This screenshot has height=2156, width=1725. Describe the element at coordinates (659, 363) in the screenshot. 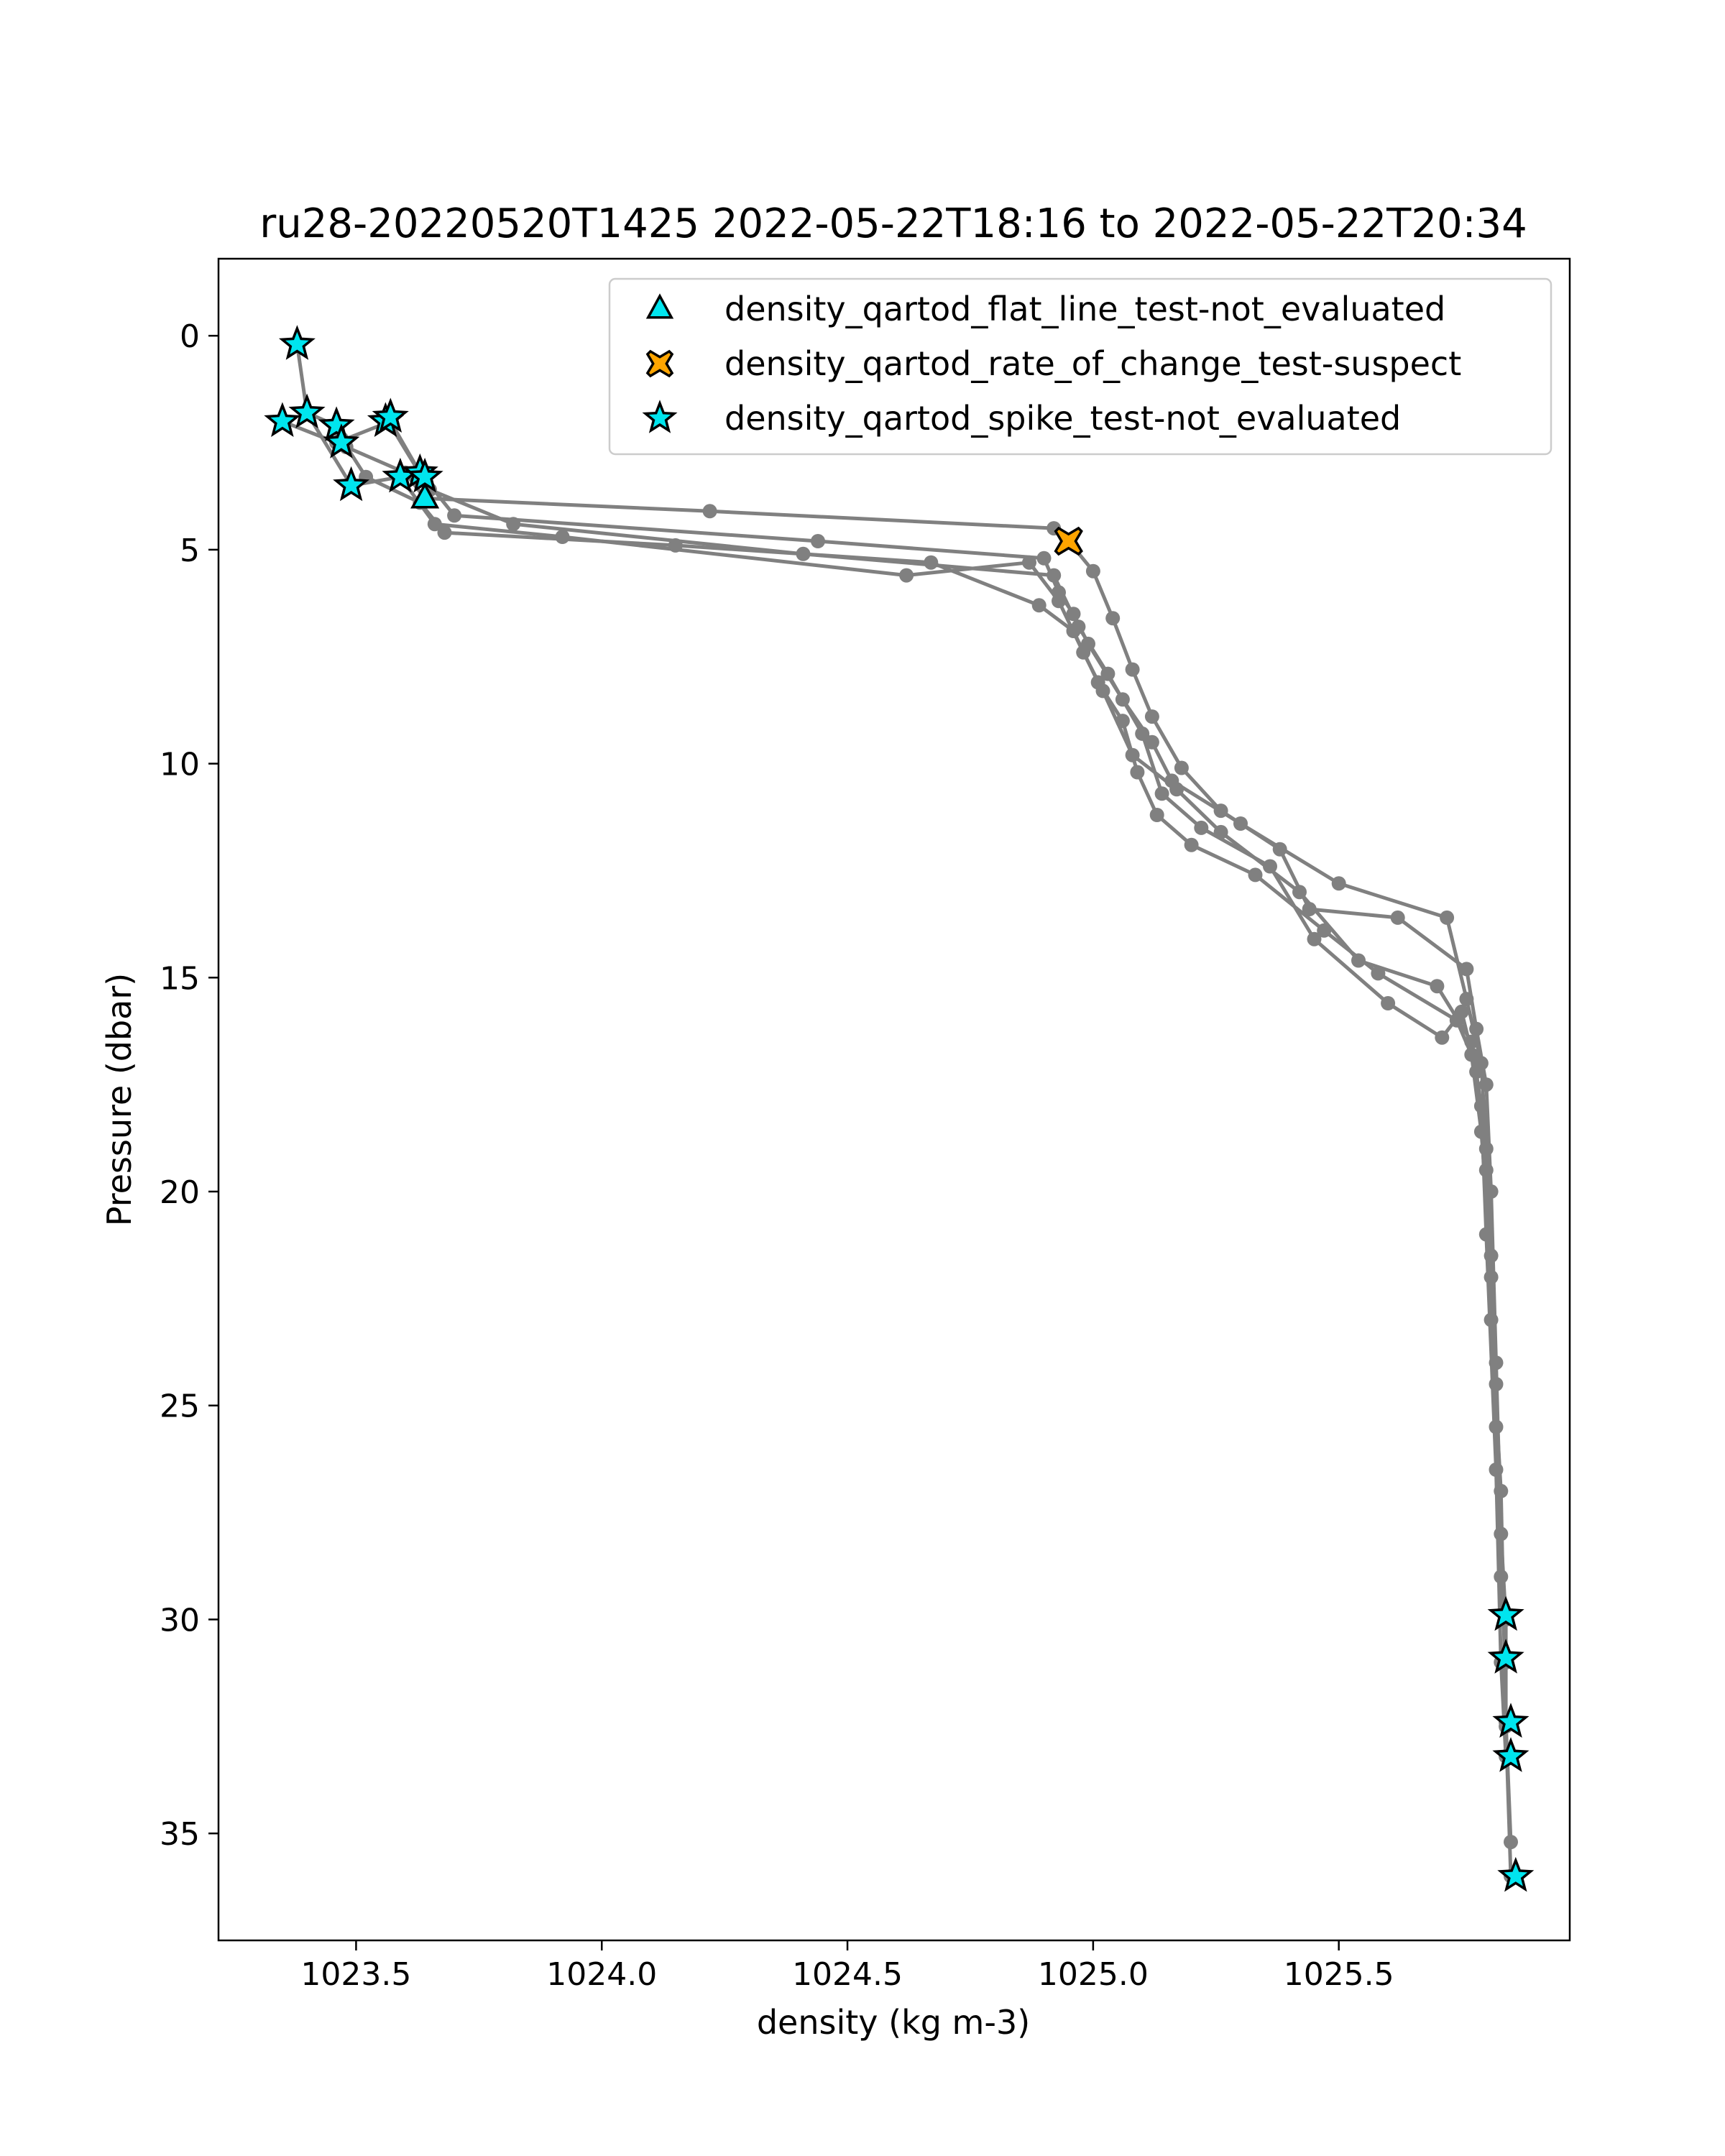

I see `legend-marker-x` at that location.